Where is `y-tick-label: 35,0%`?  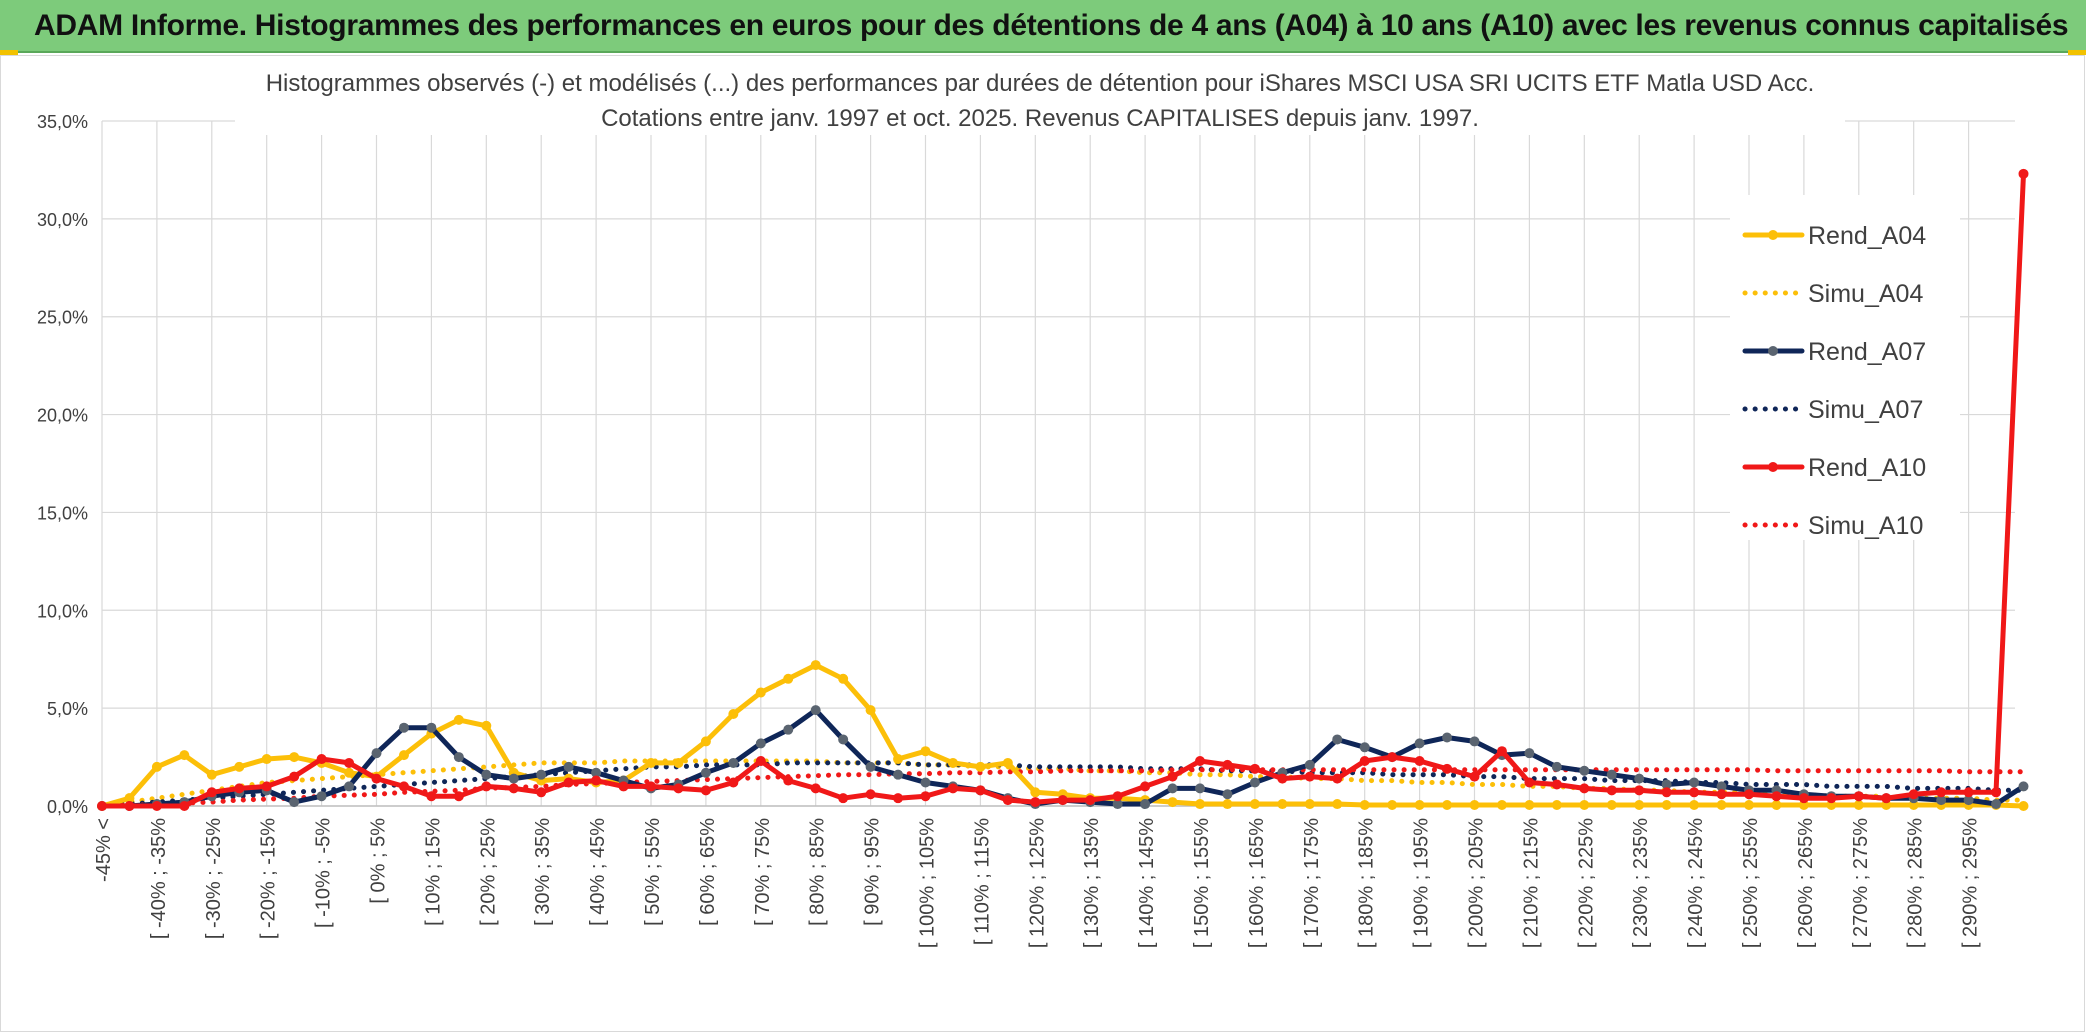 y-tick-label: 35,0% is located at coordinates (62, 122).